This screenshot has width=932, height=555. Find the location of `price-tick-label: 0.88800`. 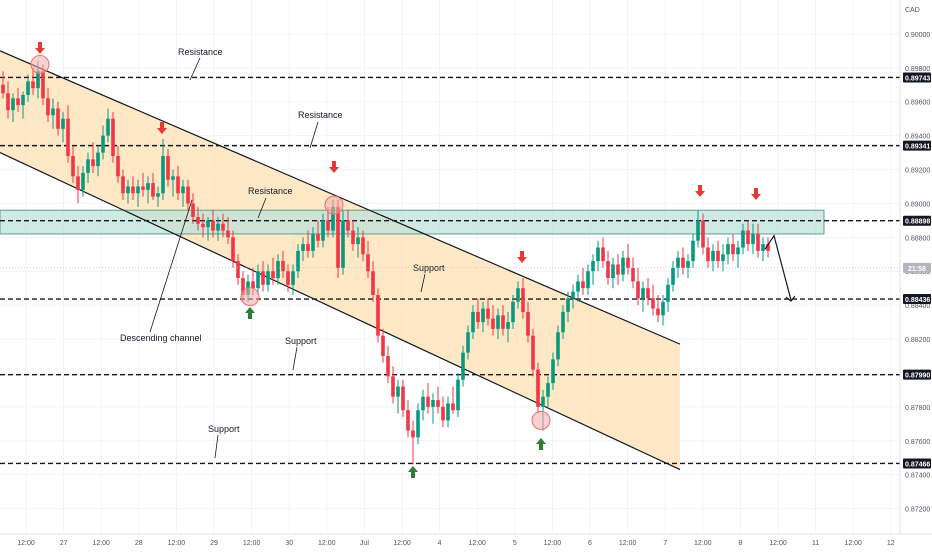

price-tick-label: 0.88800 is located at coordinates (917, 238).